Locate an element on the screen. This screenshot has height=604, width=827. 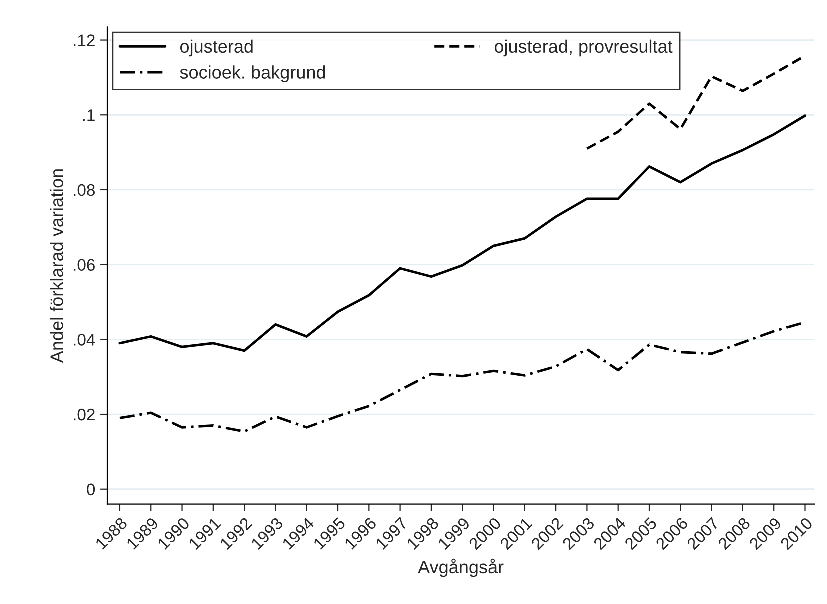
y-tick-label: .04 is located at coordinates (85, 340).